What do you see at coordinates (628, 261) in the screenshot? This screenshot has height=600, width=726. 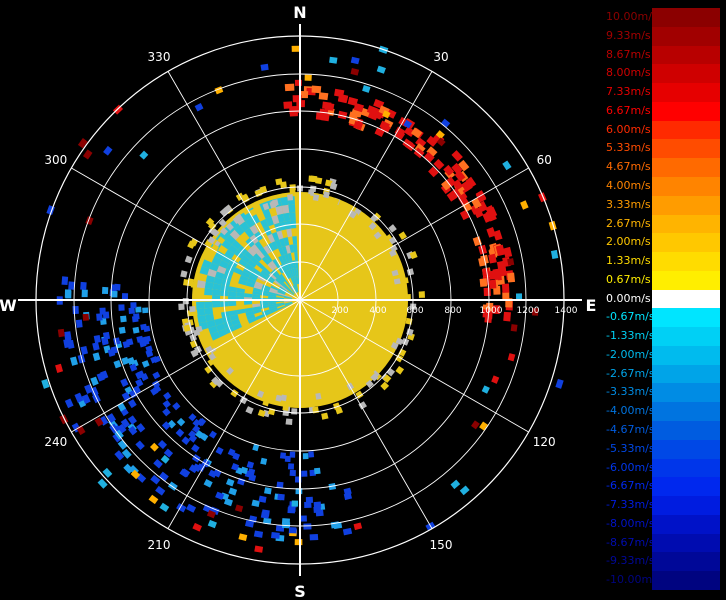 I see `legend-label: 1.33m/s` at bounding box center [628, 261].